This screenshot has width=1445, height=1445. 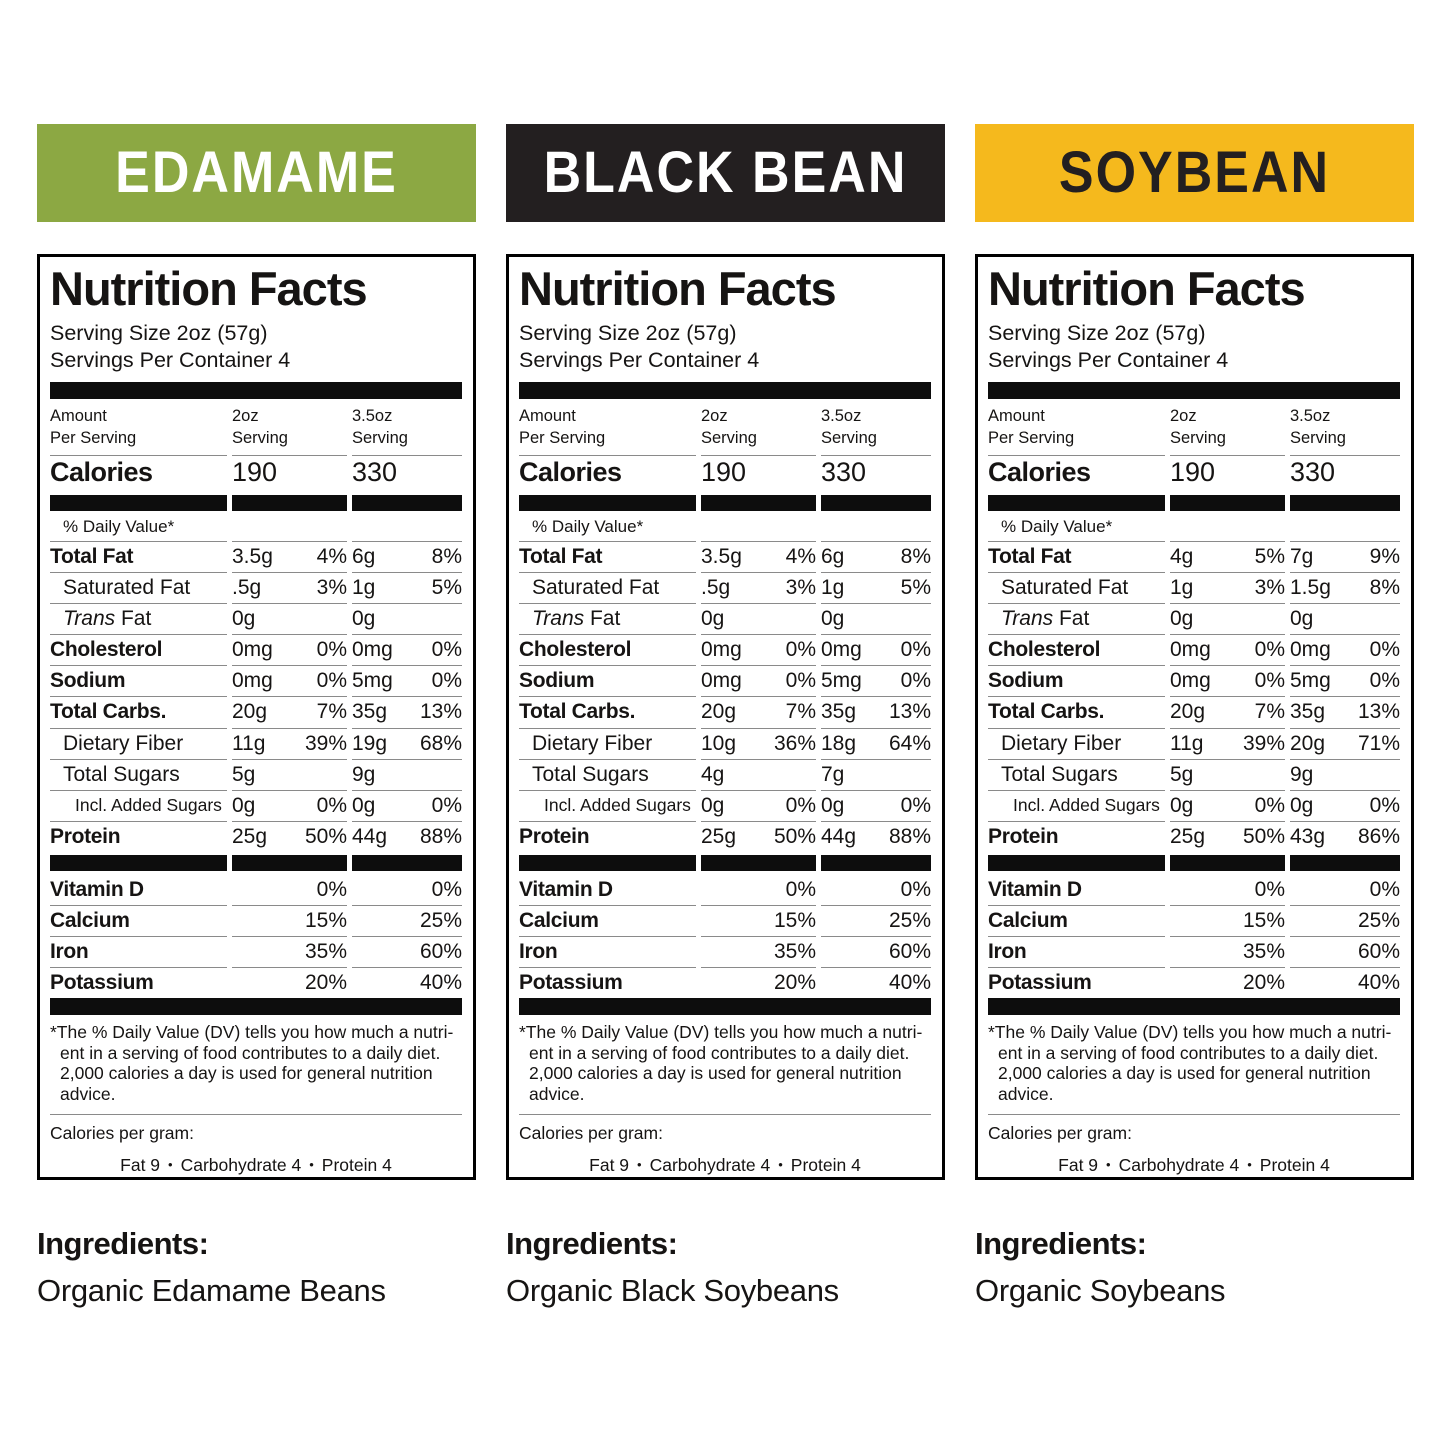 I want to click on nutrient-amount-2oz: 25g, so click(x=1188, y=836).